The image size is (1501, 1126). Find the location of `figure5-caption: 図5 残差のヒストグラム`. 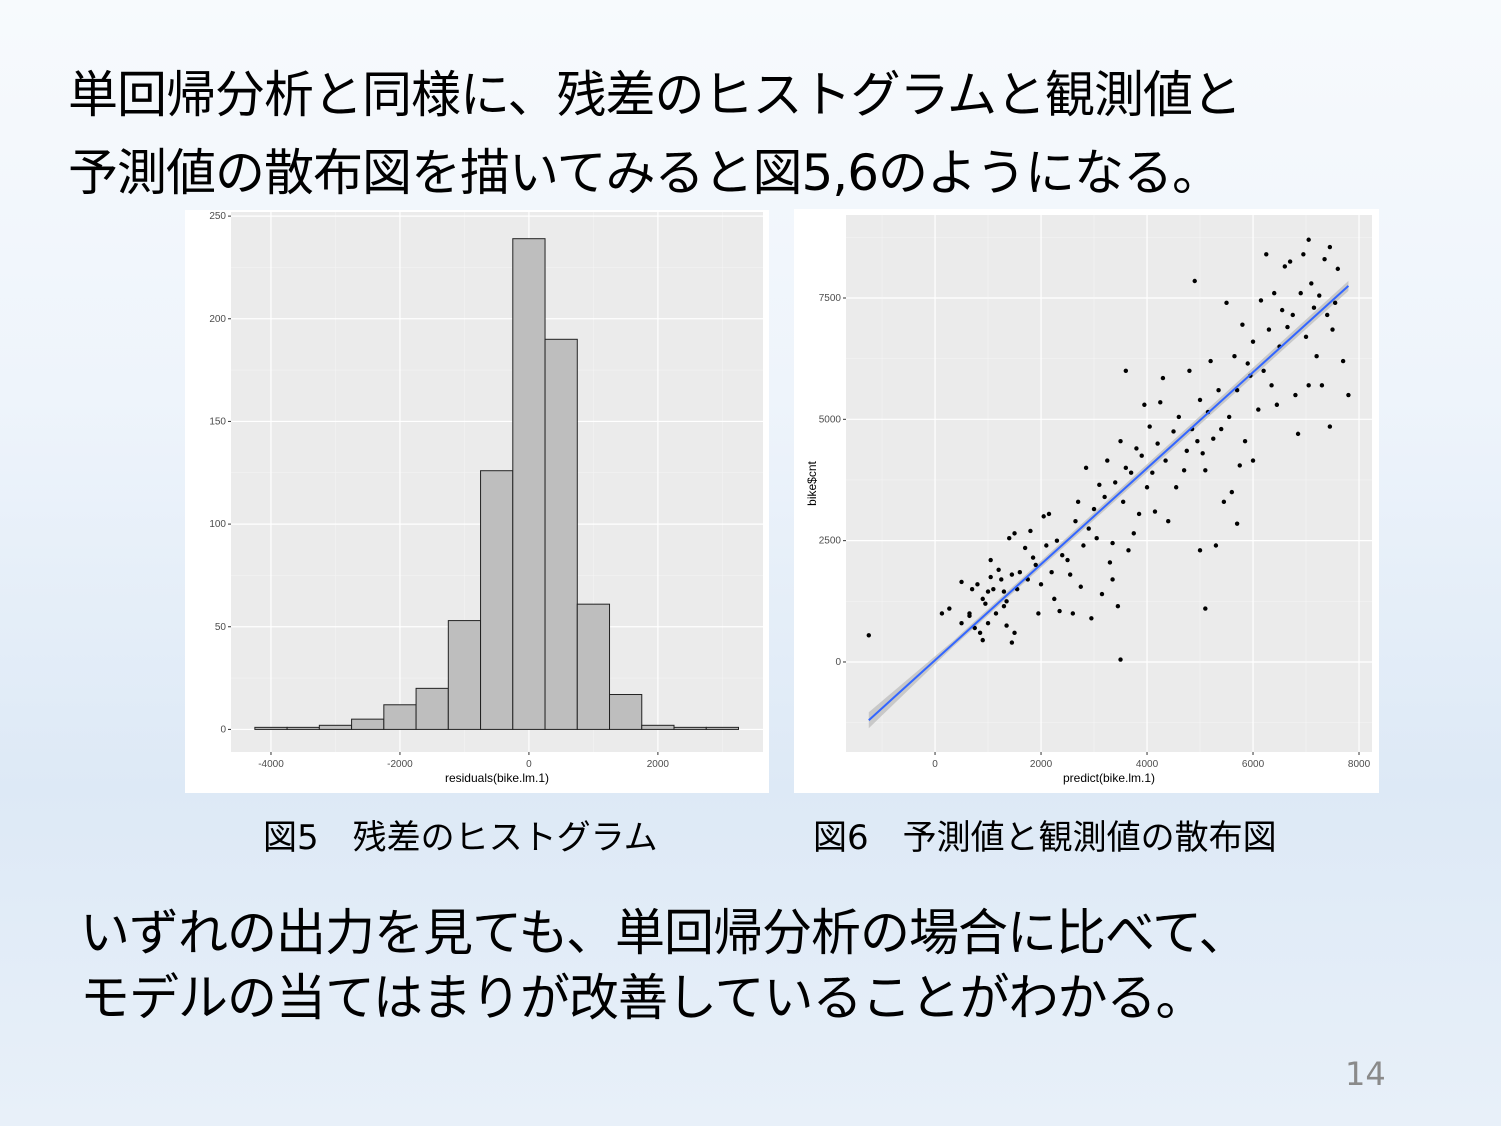

figure5-caption: 図5 残差のヒストグラム is located at coordinates (460, 838).